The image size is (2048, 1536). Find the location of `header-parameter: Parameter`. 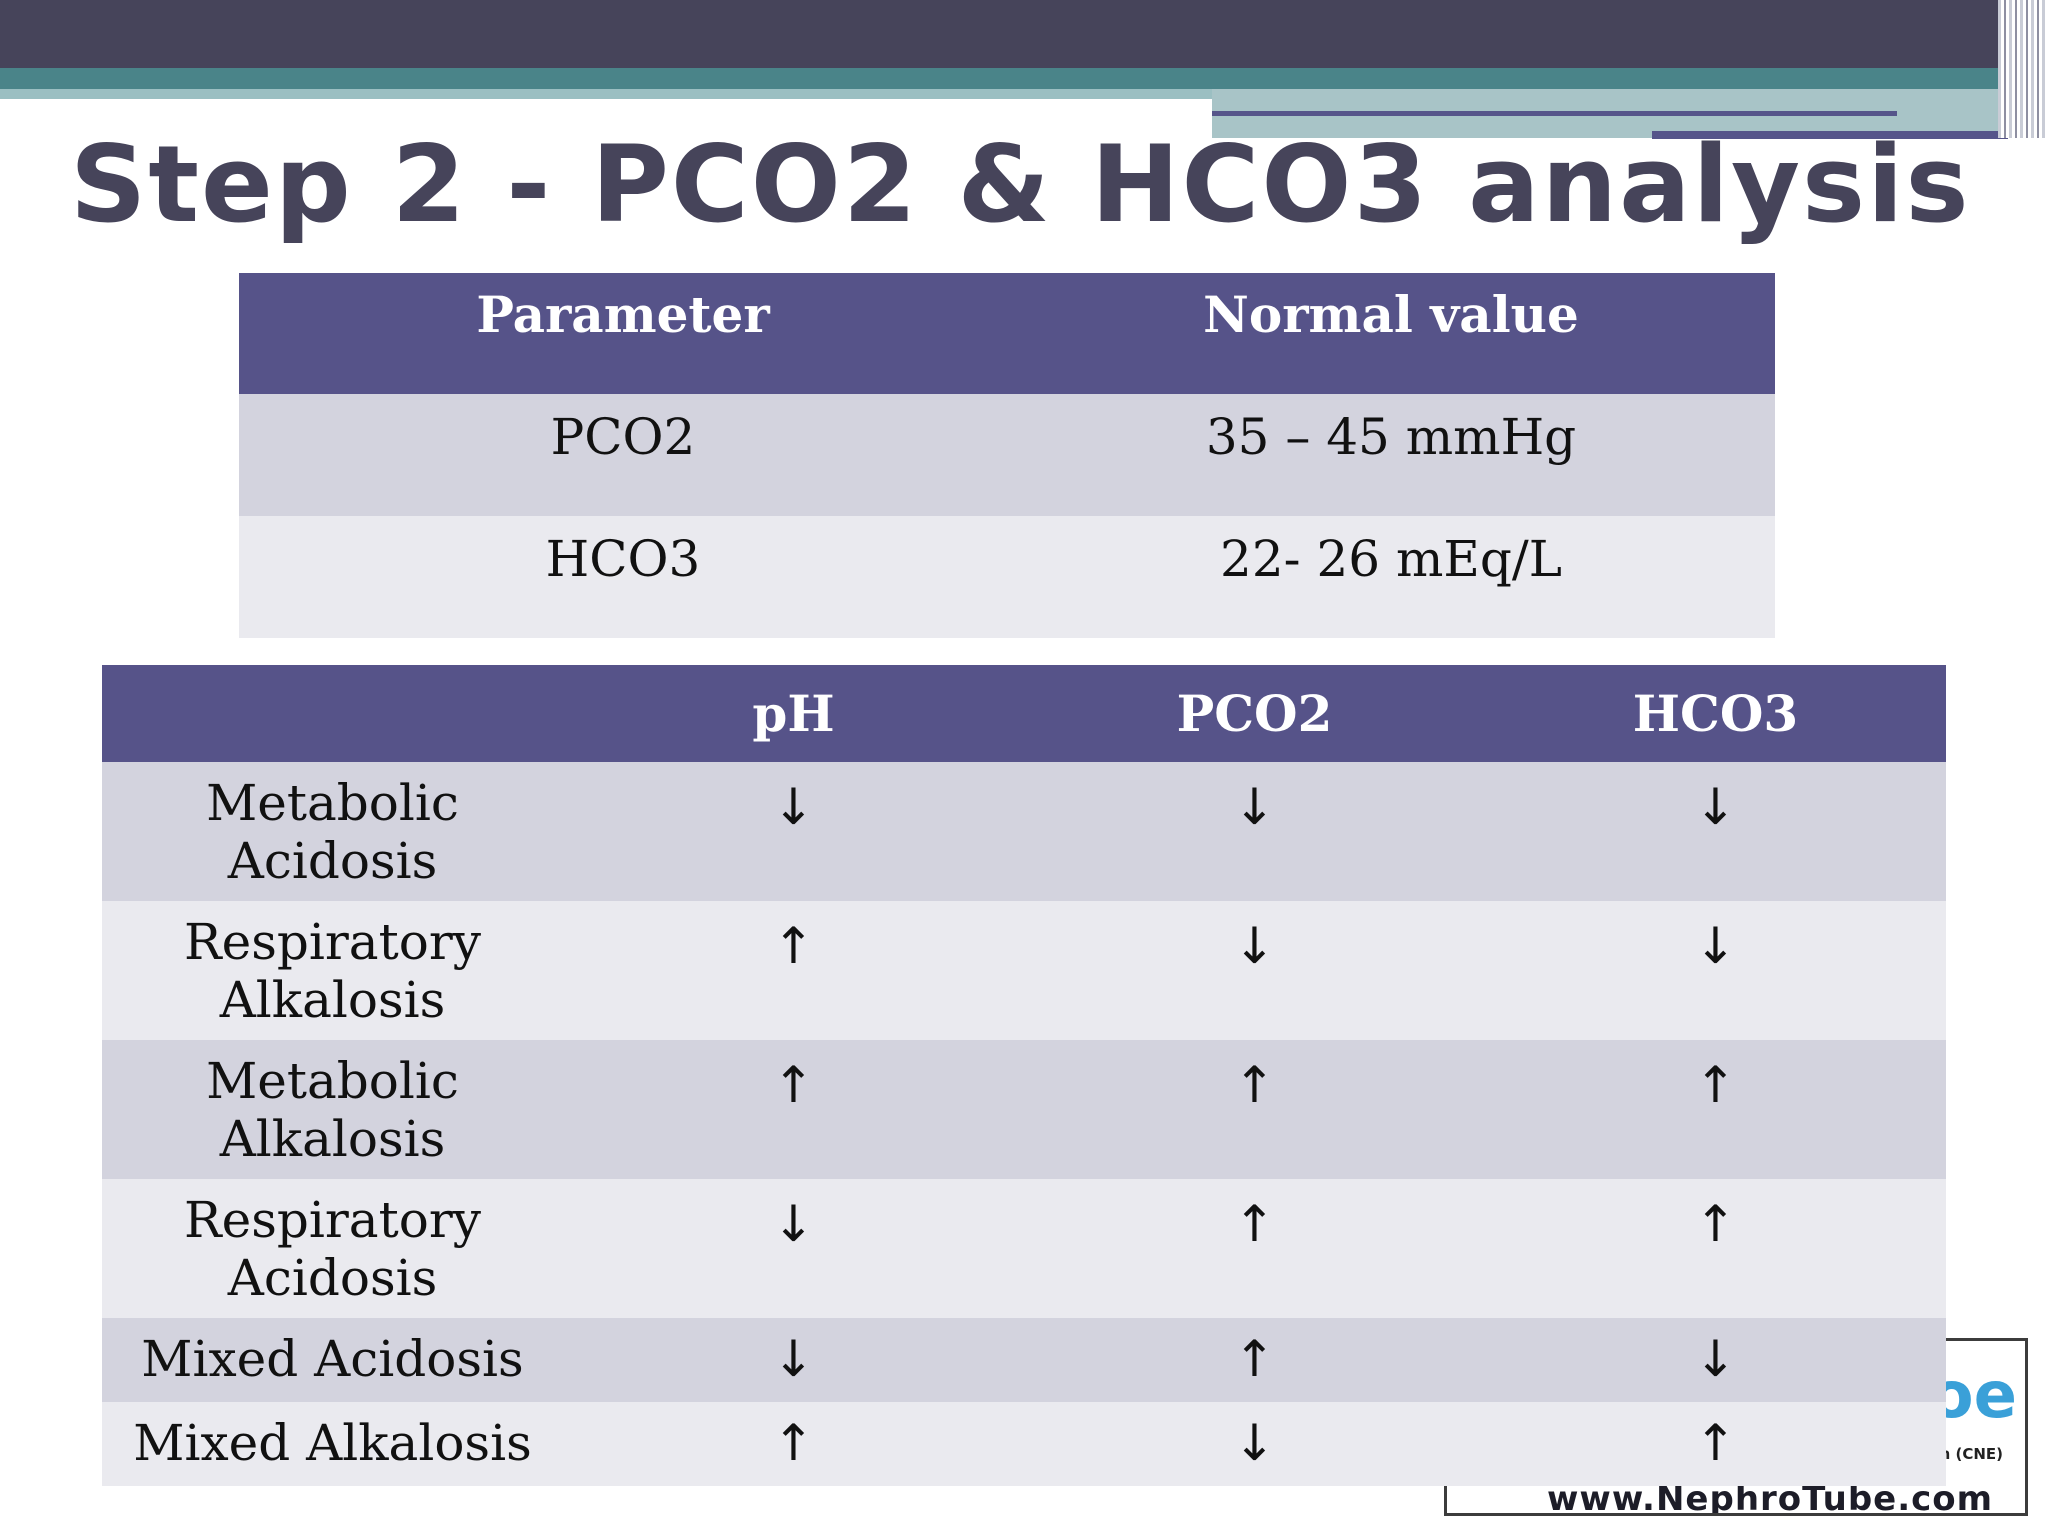

header-parameter: Parameter is located at coordinates (623, 333).